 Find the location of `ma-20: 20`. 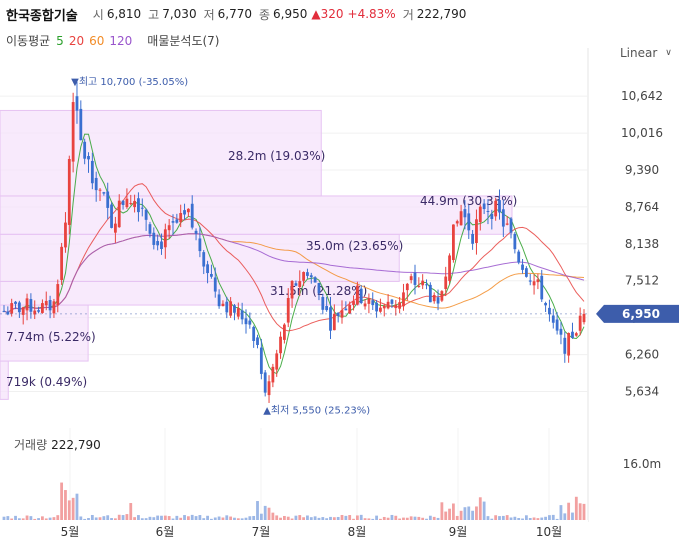

ma-20: 20 is located at coordinates (76, 40).